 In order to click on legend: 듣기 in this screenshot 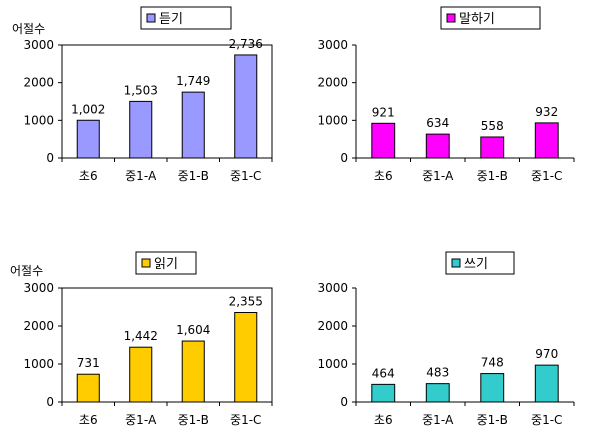, I will do `click(186, 18)`.